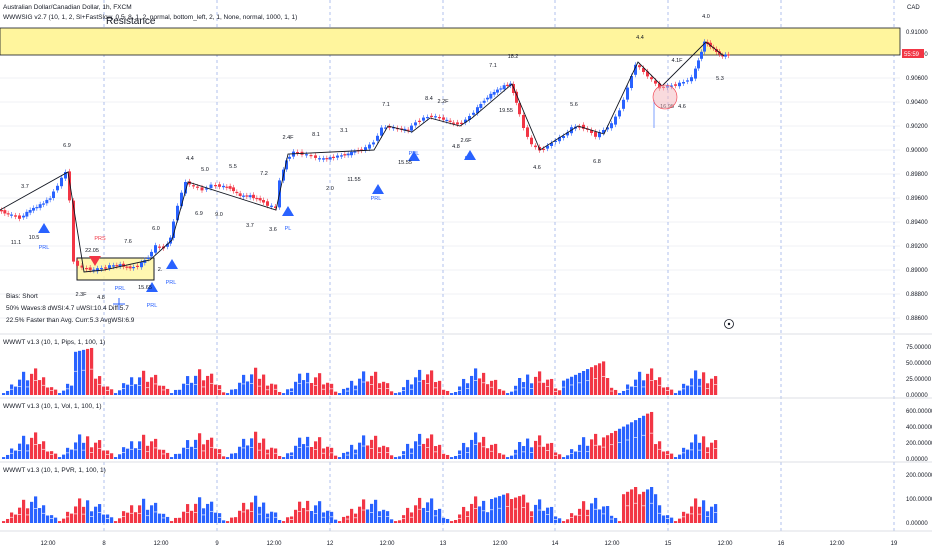 Image resolution: width=932 pixels, height=550 pixels. I want to click on annotation-label: 9.0, so click(219, 215).